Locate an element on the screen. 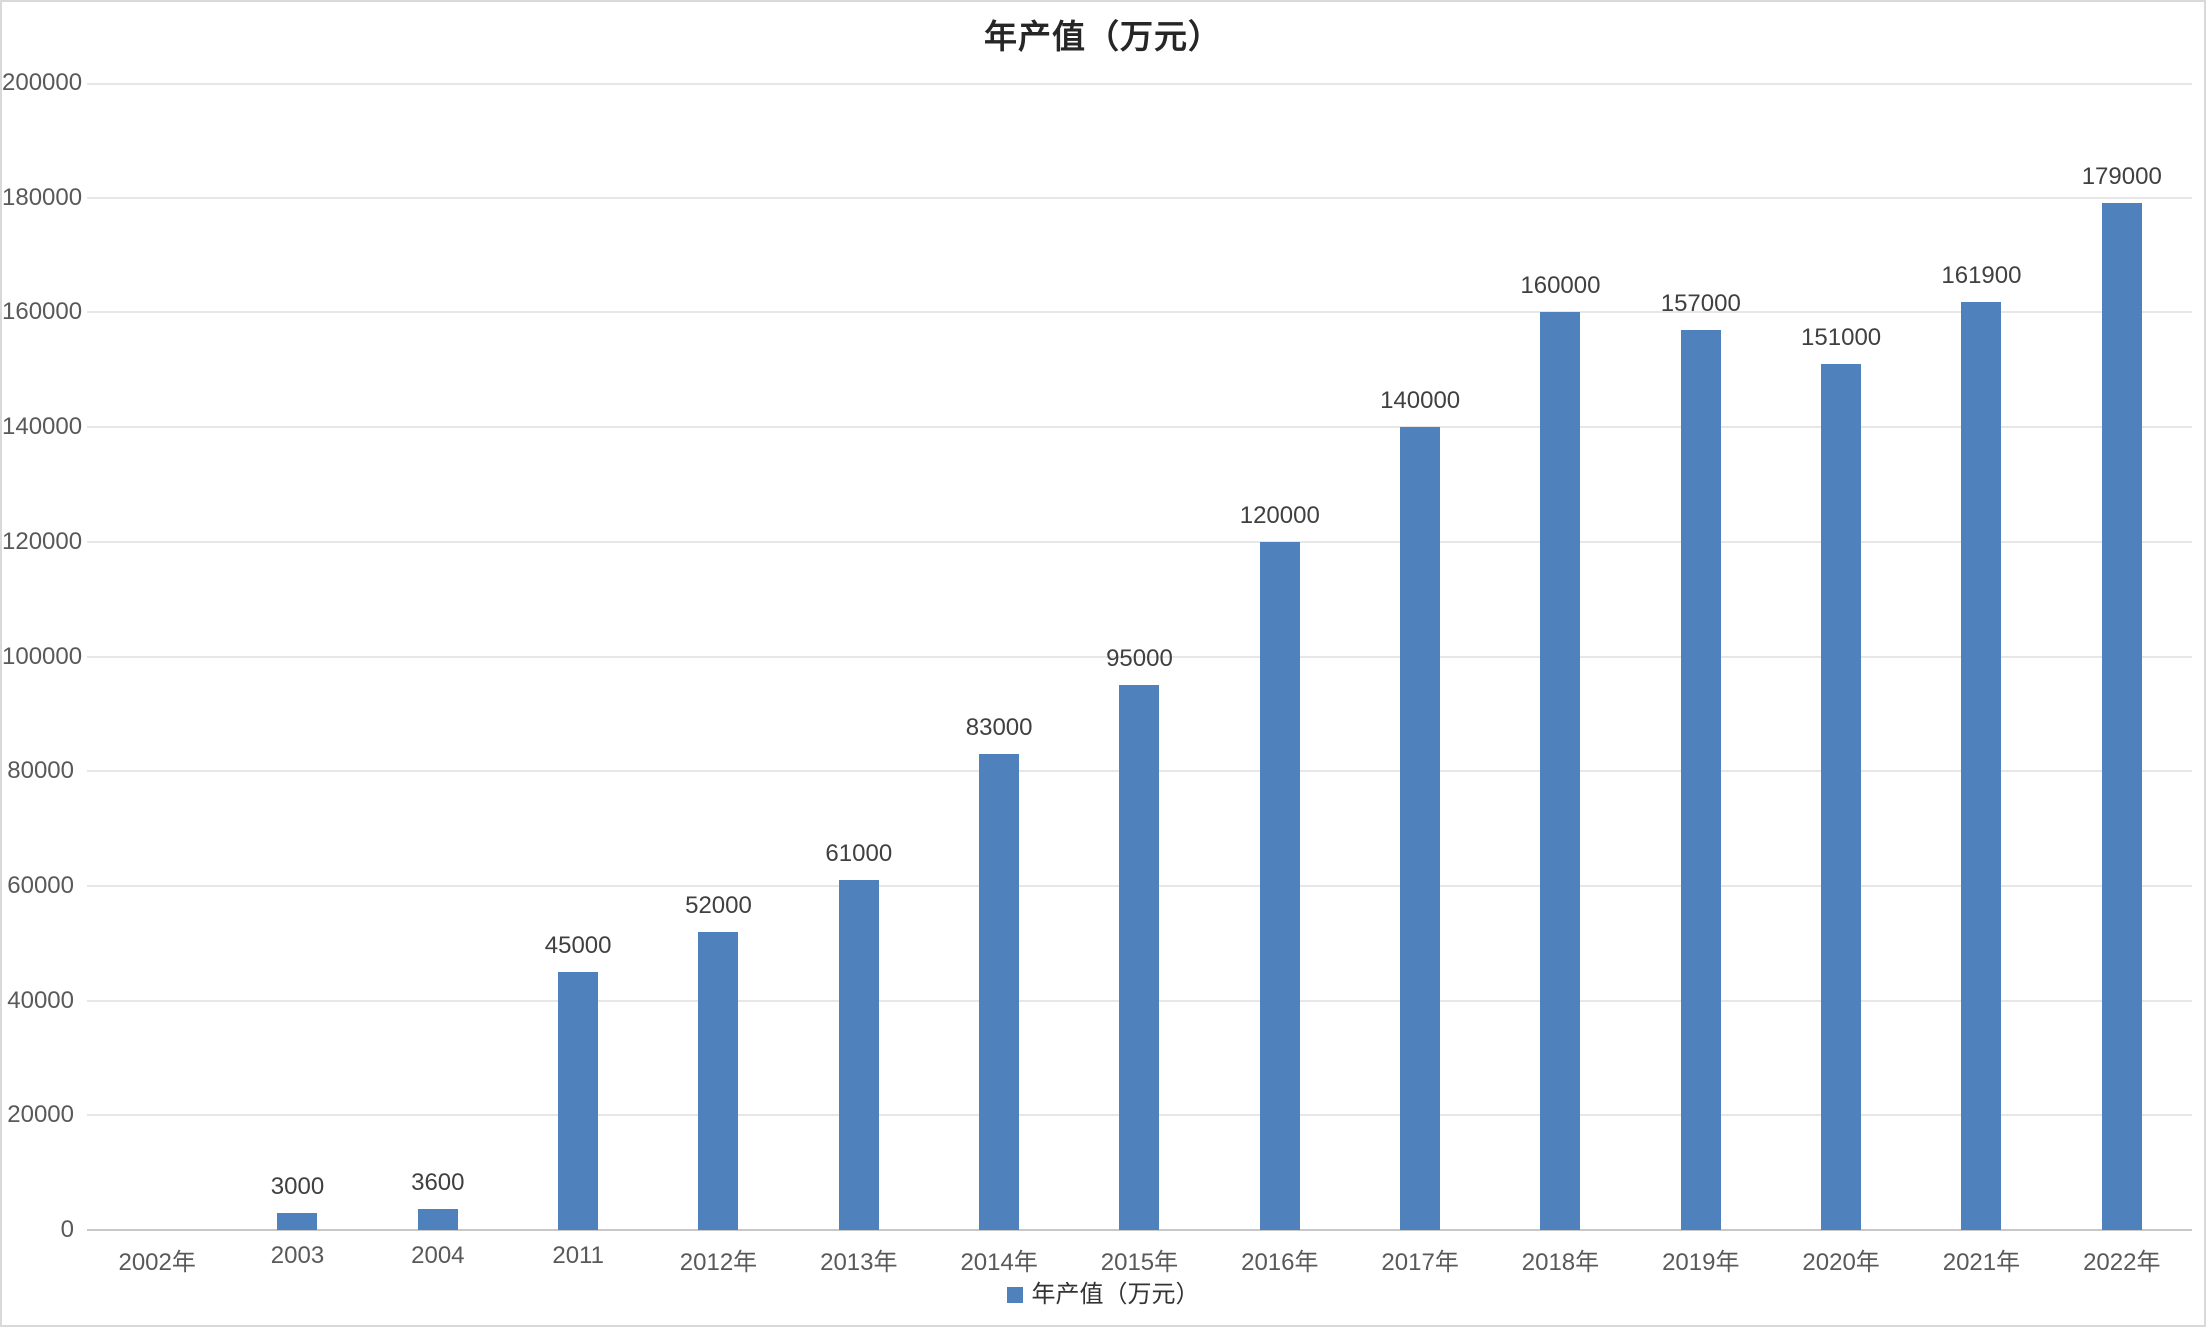 The height and width of the screenshot is (1327, 2206). y-tick-label: 180000 is located at coordinates (42, 197).